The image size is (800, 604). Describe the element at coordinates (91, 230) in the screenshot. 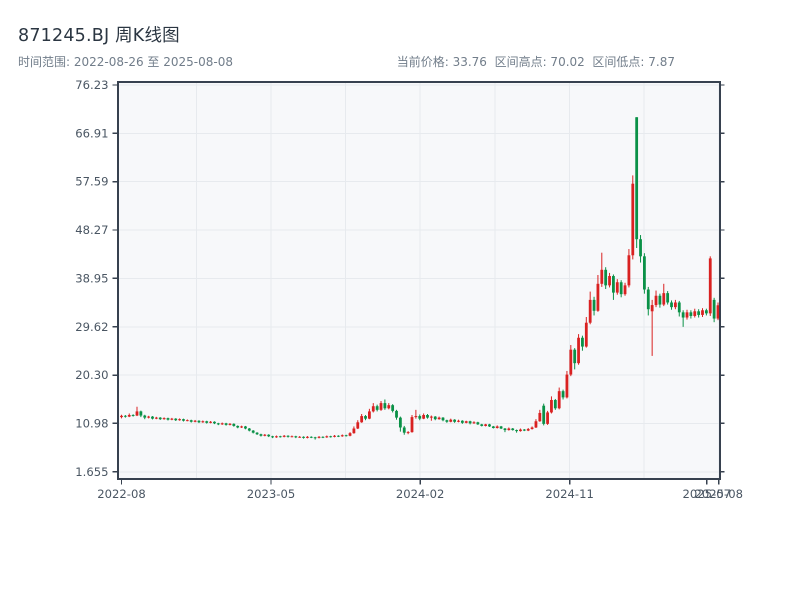

I see `y-tick-label: 48.27` at that location.